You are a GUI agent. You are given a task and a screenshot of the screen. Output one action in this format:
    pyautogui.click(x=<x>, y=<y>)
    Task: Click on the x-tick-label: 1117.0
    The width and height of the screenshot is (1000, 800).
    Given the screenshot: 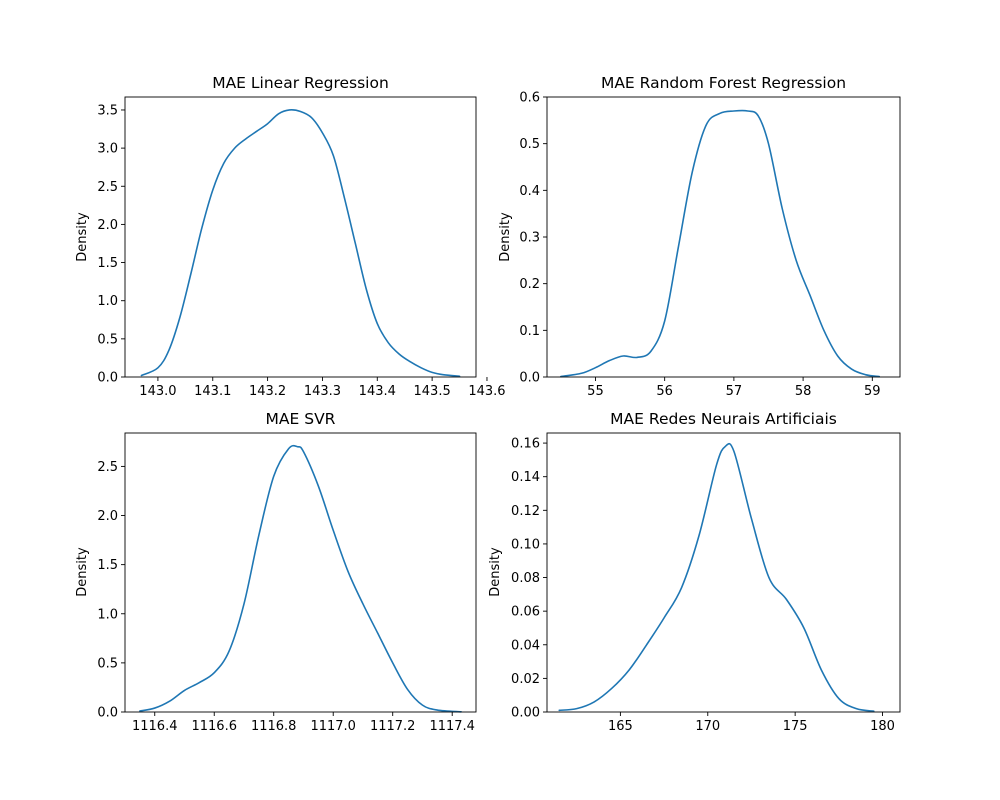 What is the action you would take?
    pyautogui.click(x=333, y=726)
    